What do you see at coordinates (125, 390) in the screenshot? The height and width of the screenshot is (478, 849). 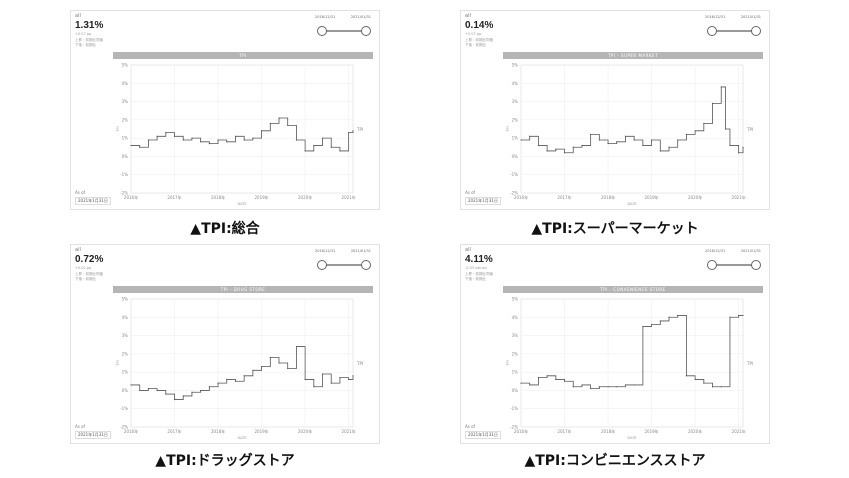 I see `y-tick-label: 0%` at bounding box center [125, 390].